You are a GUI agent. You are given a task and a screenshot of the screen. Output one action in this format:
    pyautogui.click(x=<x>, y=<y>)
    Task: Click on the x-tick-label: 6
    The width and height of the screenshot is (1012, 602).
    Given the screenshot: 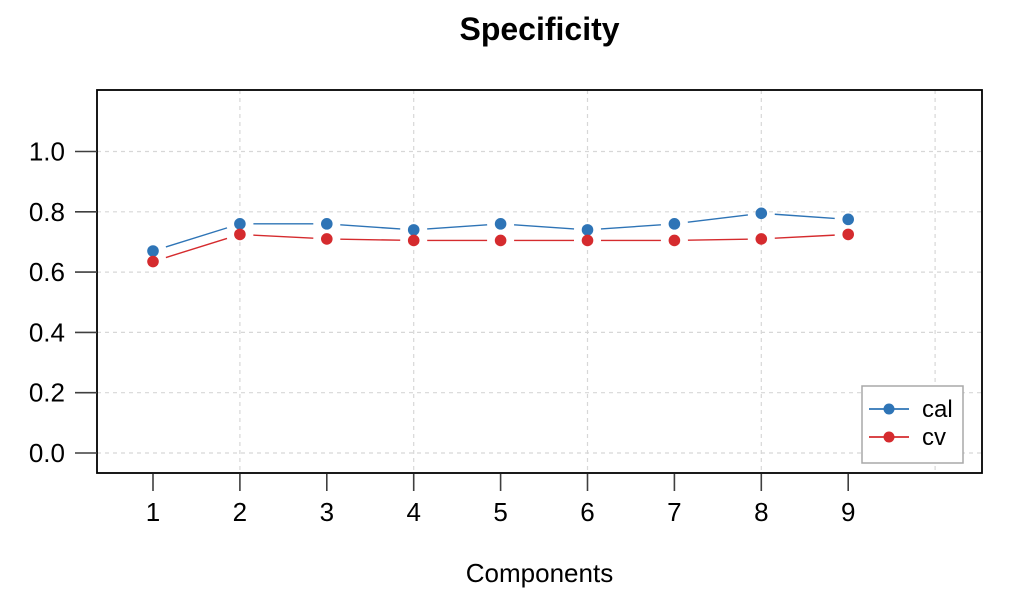 What is the action you would take?
    pyautogui.click(x=587, y=512)
    